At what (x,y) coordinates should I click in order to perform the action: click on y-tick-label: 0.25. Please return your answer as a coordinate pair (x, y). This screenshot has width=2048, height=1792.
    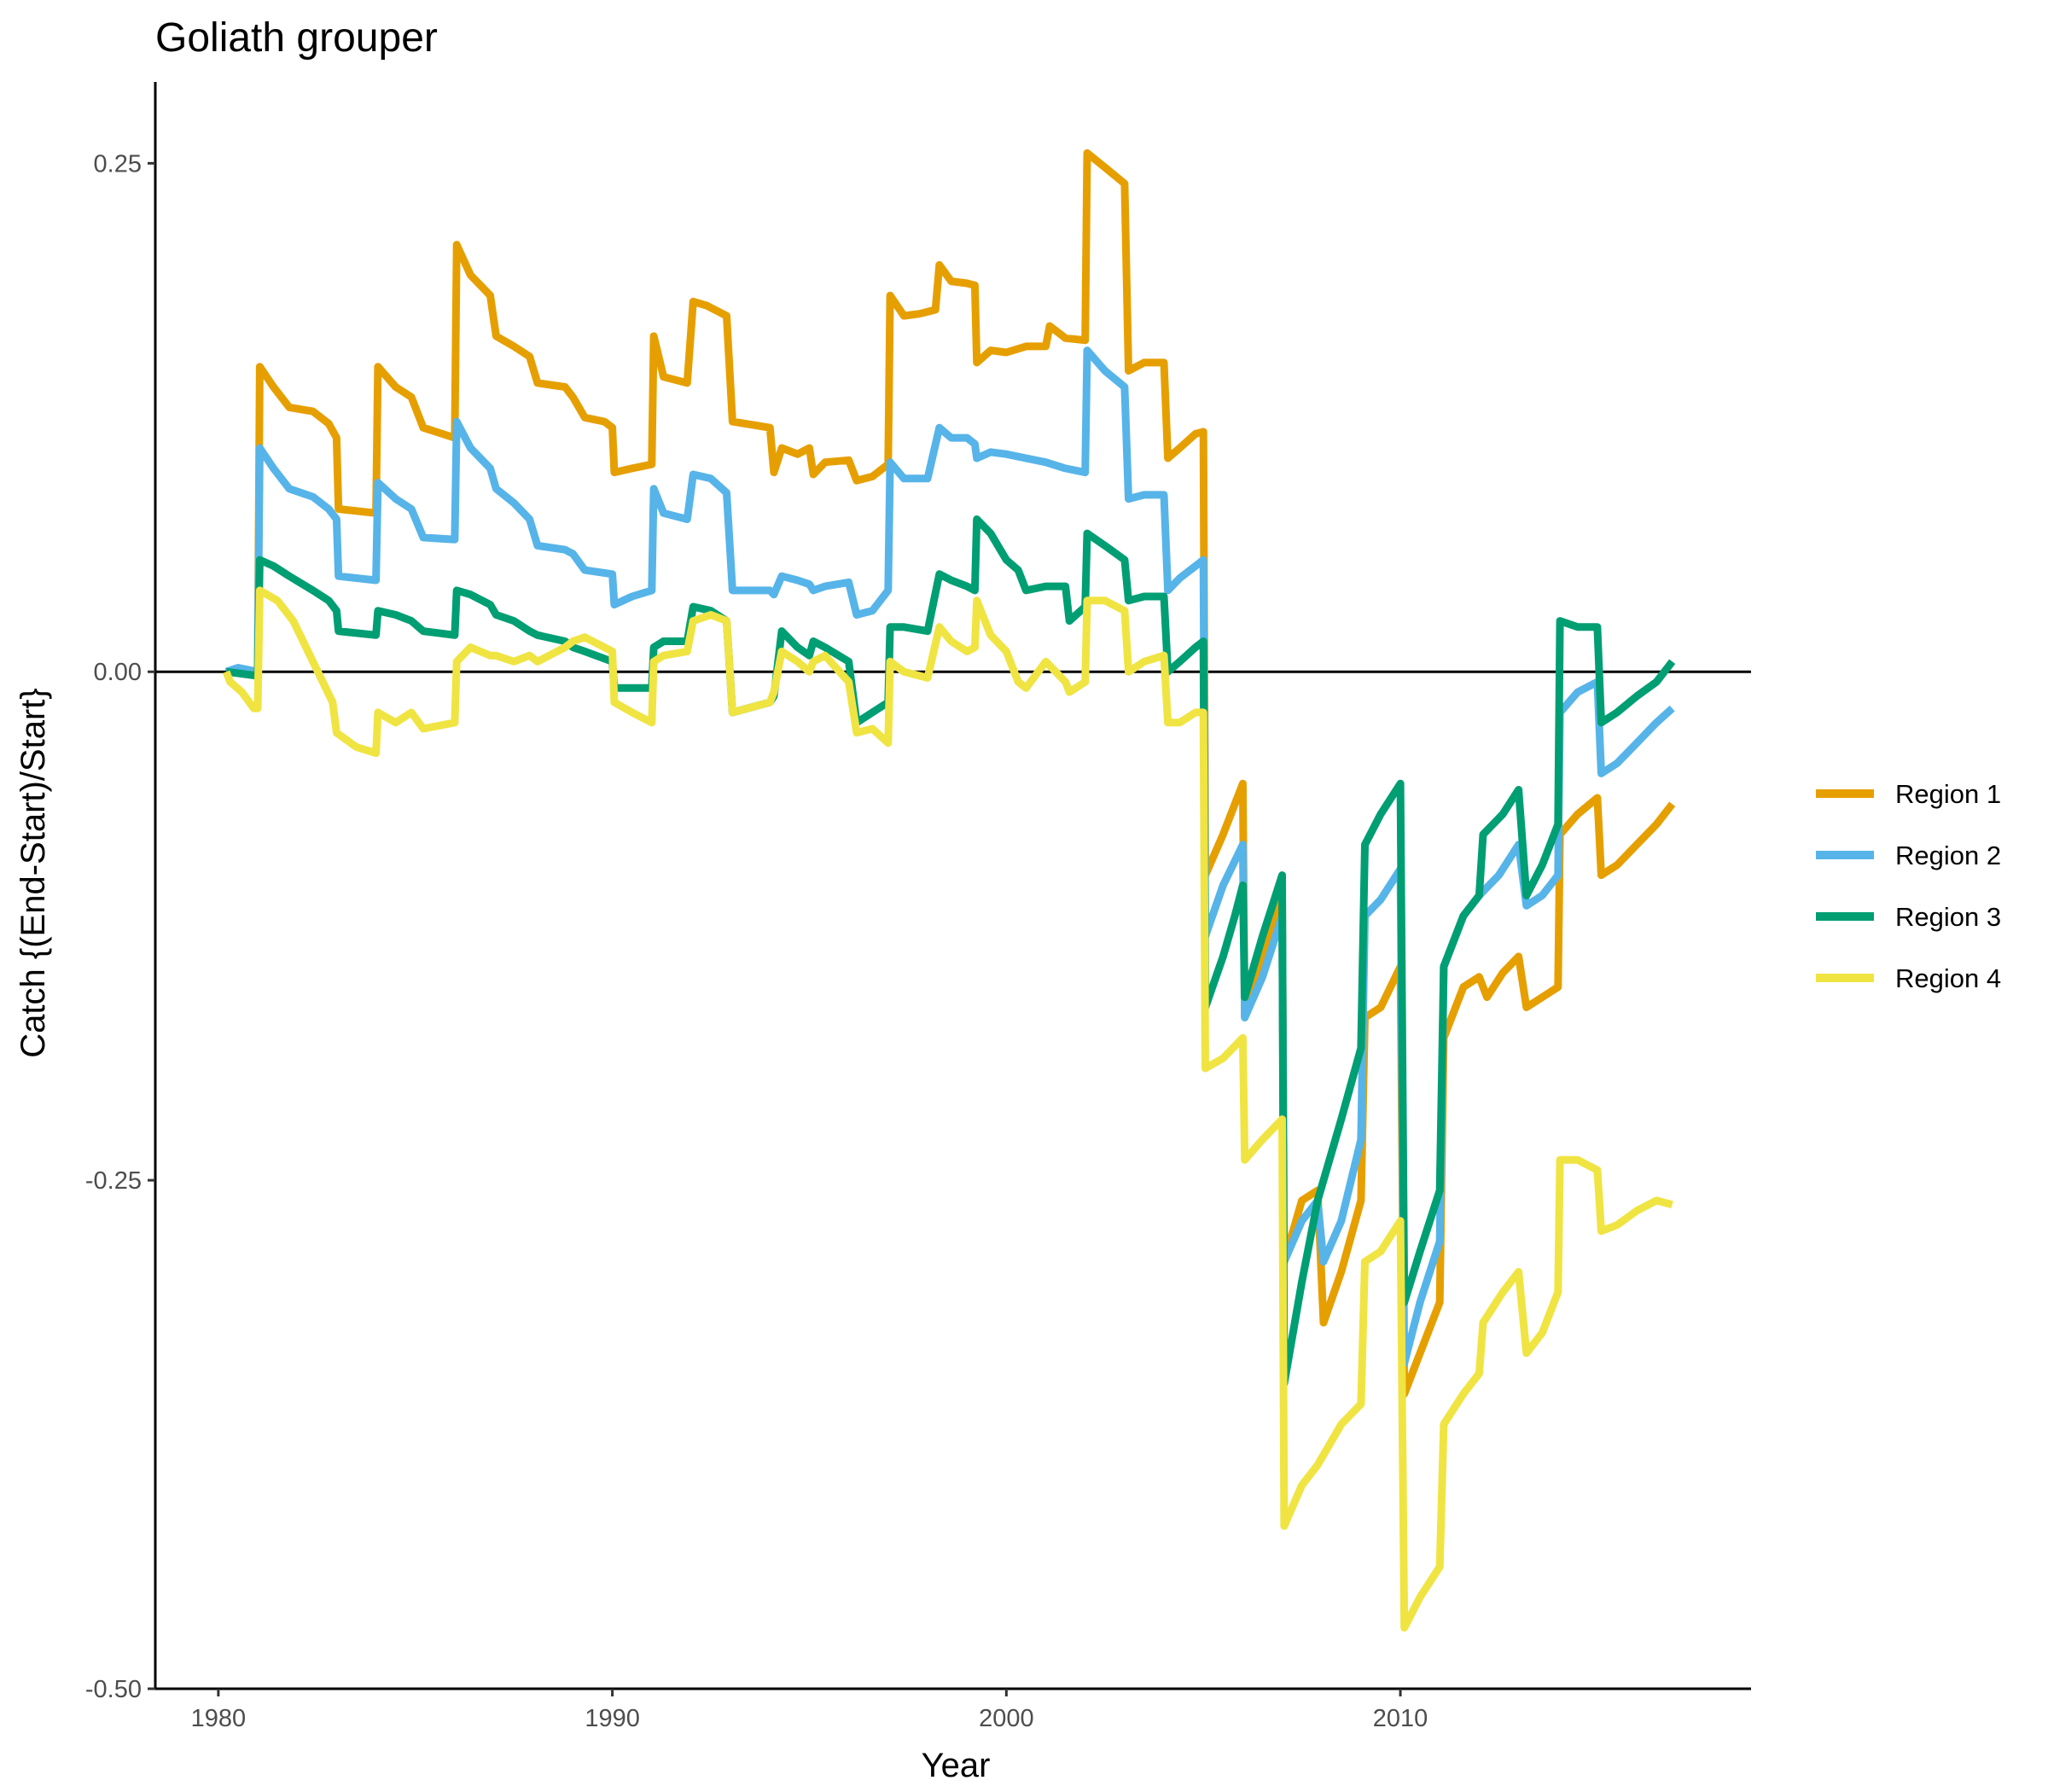
    Looking at the image, I should click on (118, 163).